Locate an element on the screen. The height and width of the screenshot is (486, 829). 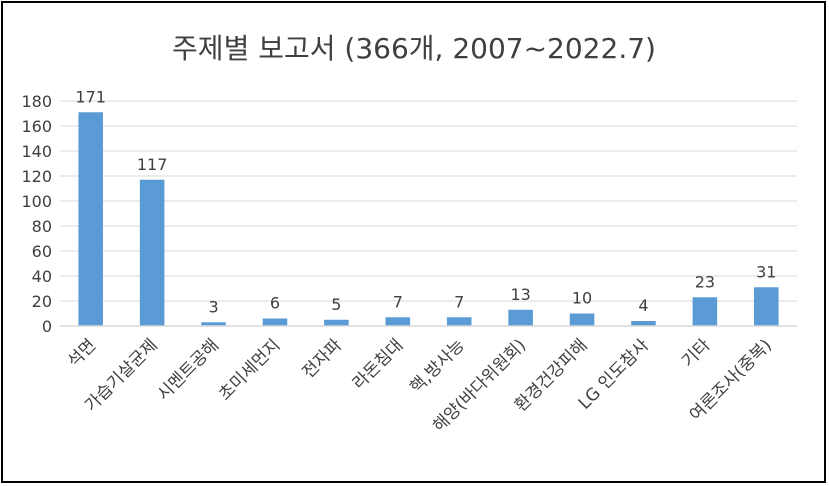
data-label: 31 is located at coordinates (766, 271).